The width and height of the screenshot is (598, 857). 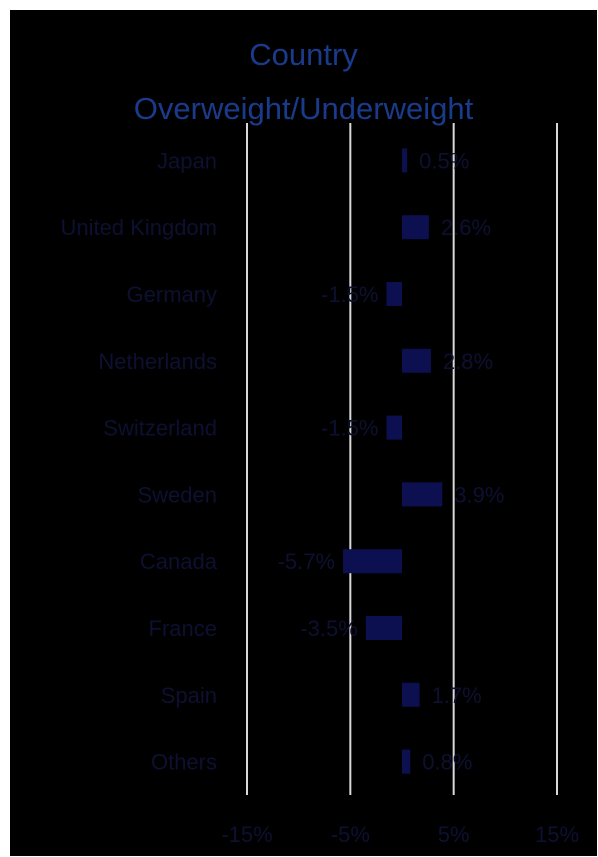 What do you see at coordinates (138, 227) in the screenshot?
I see `category-label: United Kingdom` at bounding box center [138, 227].